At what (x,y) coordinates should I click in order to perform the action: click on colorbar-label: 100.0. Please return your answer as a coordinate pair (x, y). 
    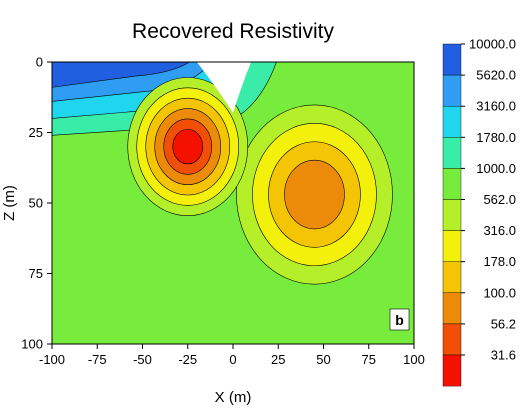
    Looking at the image, I should click on (499, 292).